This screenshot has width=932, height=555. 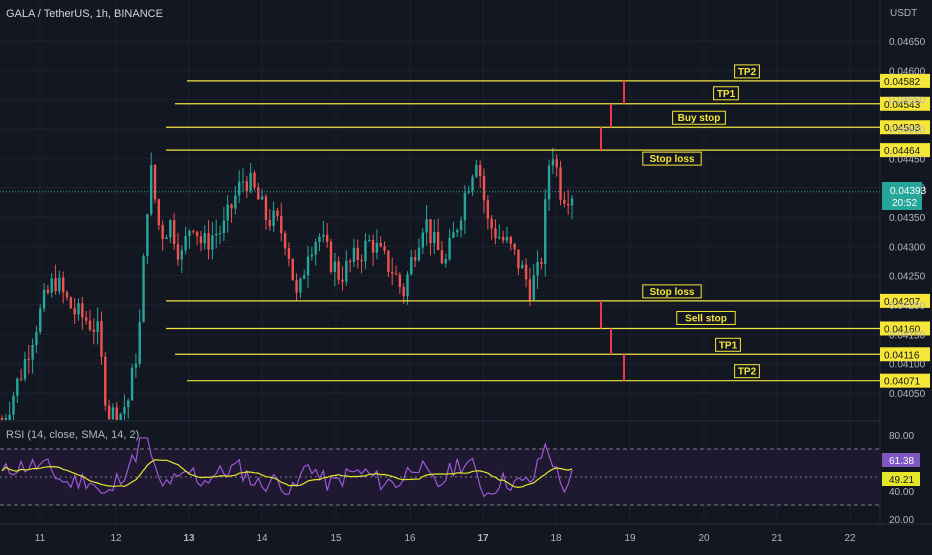 What do you see at coordinates (262, 538) in the screenshot?
I see `time-tick-label: 14` at bounding box center [262, 538].